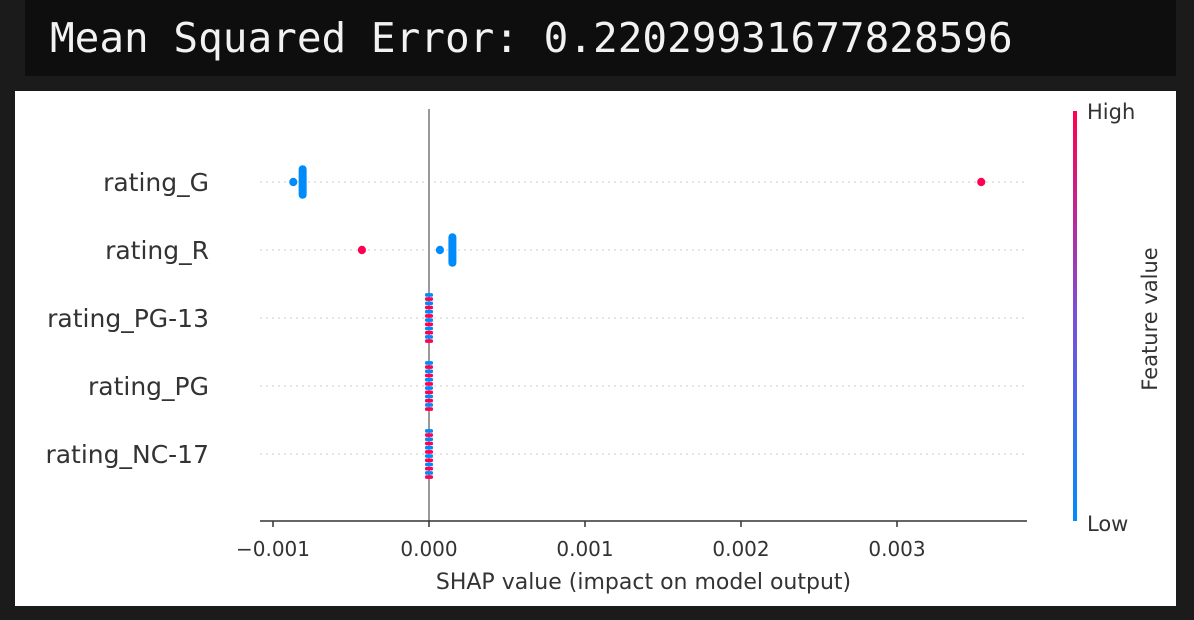 This screenshot has width=1194, height=620. Describe the element at coordinates (584, 549) in the screenshot. I see `x-tick-label: 0.001` at that location.